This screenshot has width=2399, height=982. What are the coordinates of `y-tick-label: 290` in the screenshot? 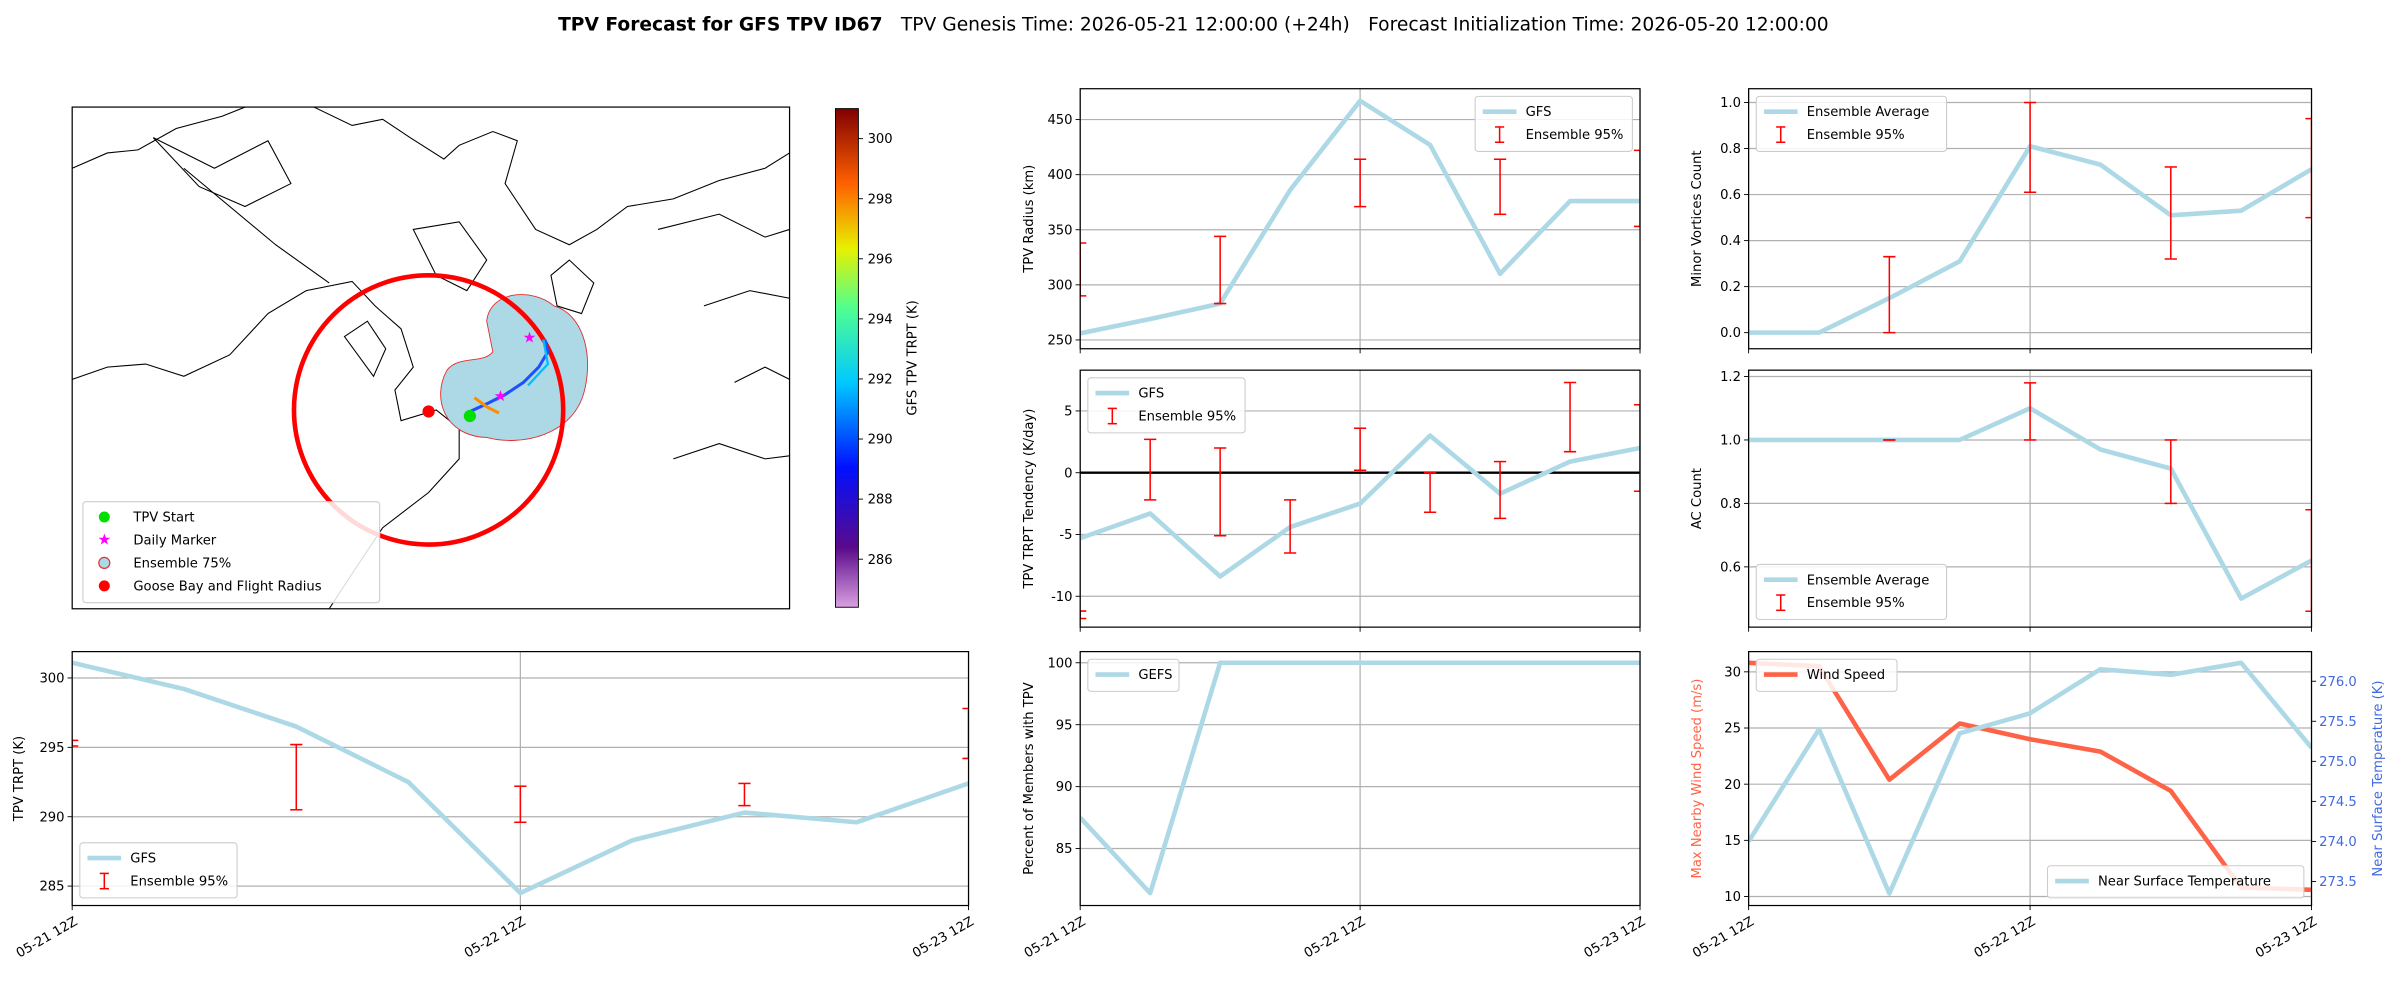 It's located at (51, 817).